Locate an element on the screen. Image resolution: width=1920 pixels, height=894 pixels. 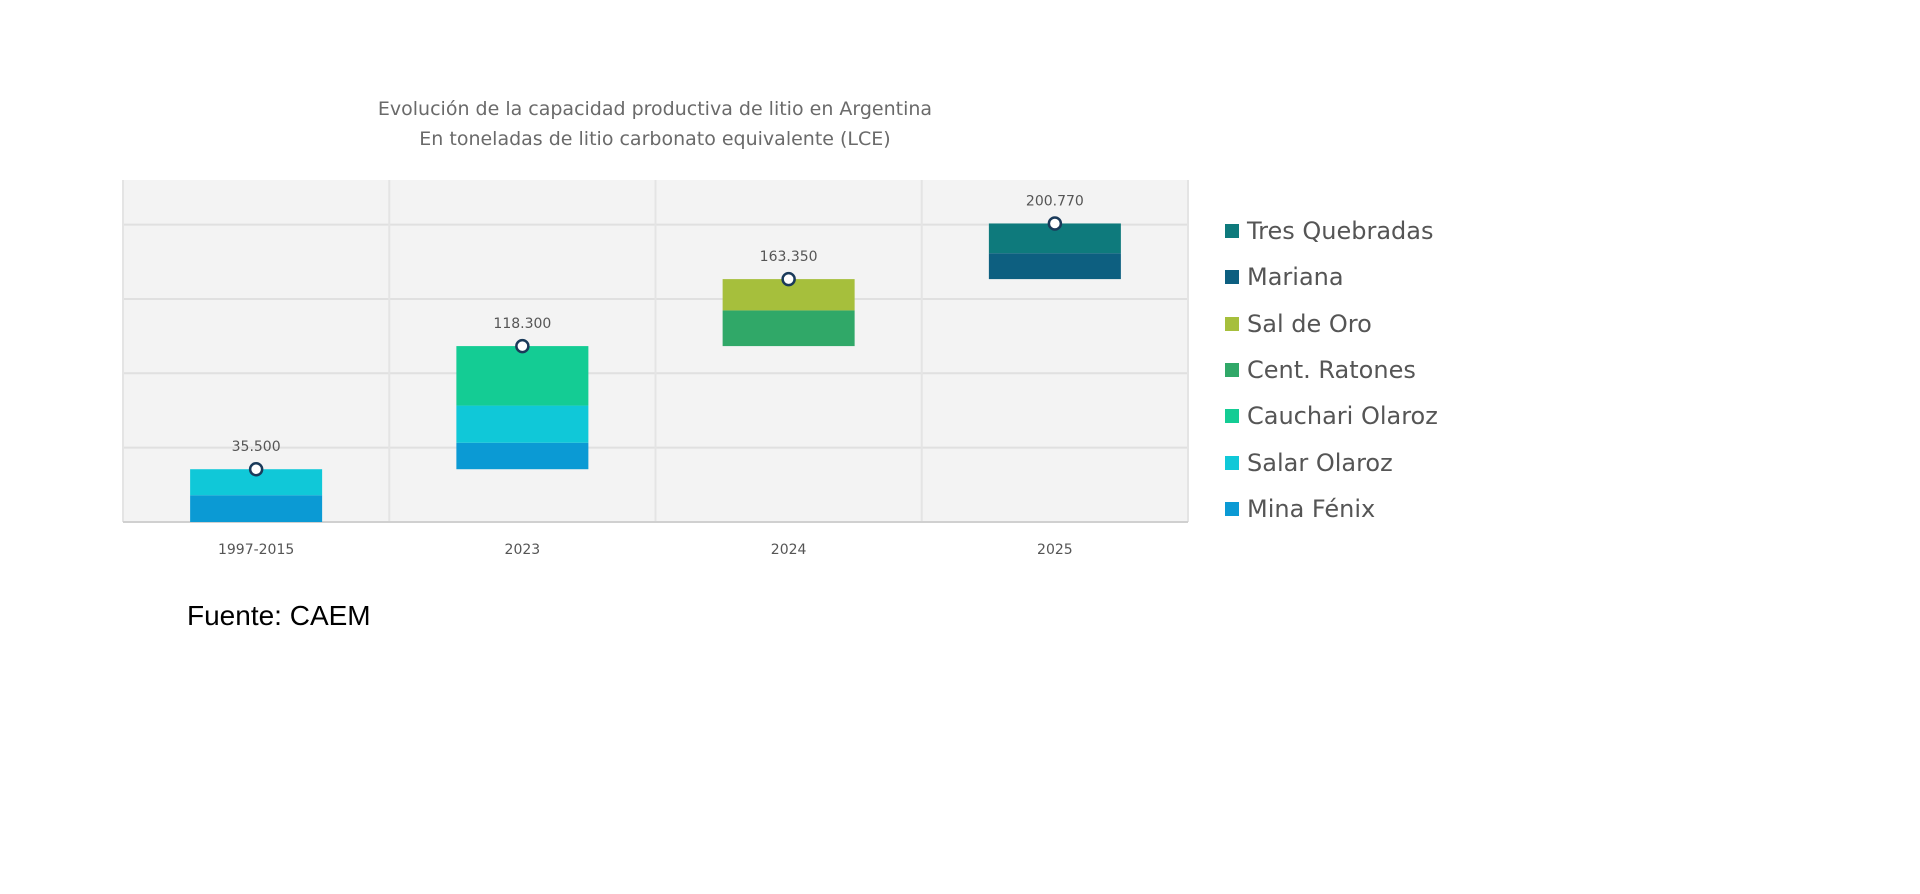
legend-label: Salar Olaroz is located at coordinates (1320, 462).